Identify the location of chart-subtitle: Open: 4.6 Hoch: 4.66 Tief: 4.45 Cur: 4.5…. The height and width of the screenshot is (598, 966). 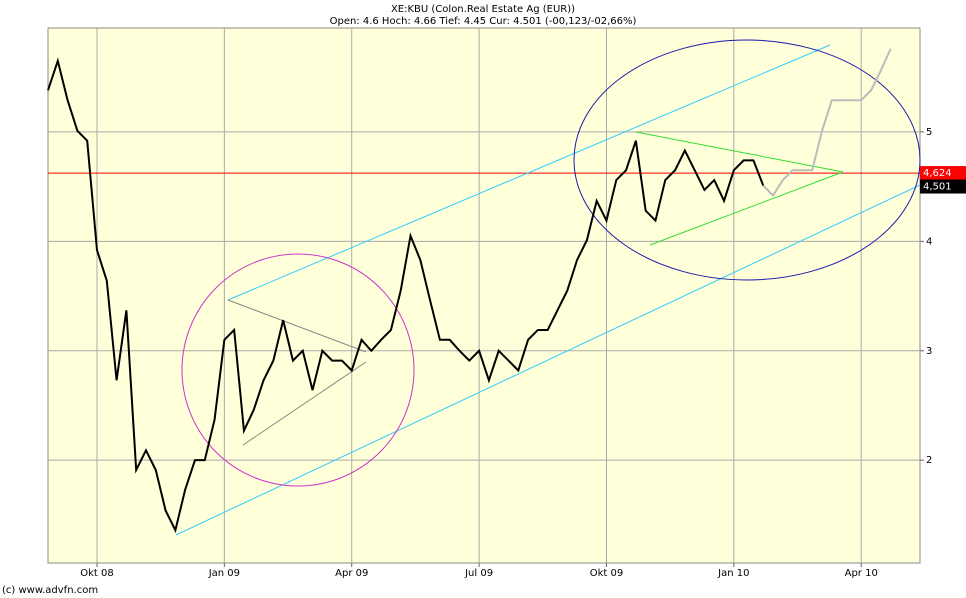
(483, 21).